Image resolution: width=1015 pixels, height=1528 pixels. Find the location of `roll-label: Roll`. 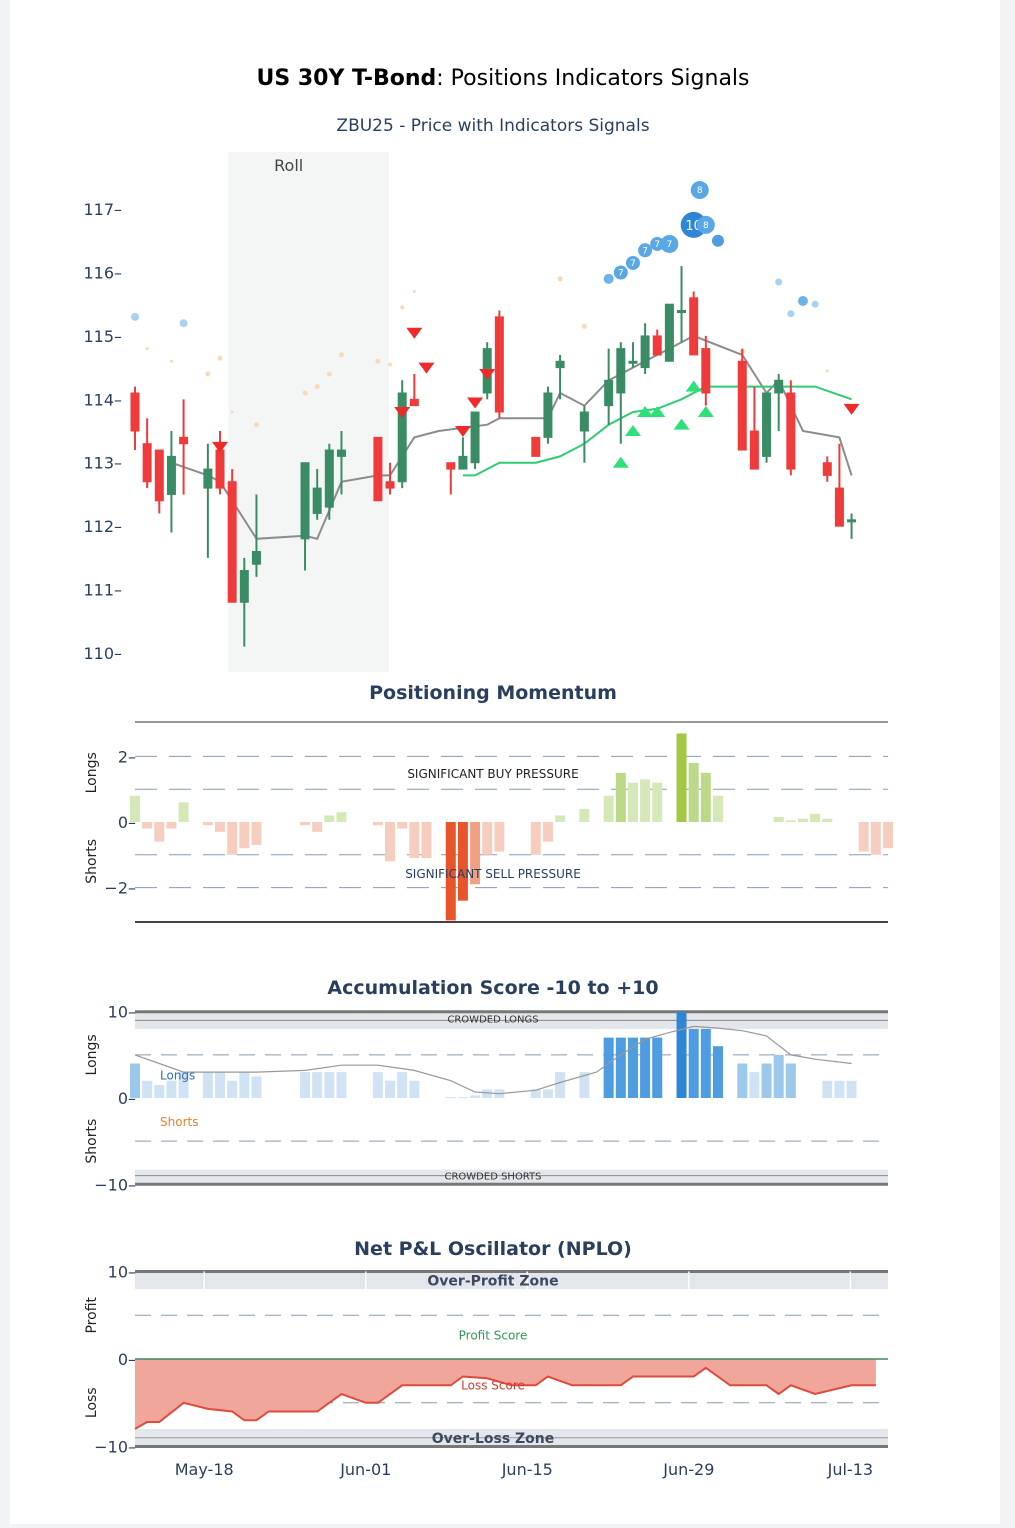

roll-label: Roll is located at coordinates (288, 165).